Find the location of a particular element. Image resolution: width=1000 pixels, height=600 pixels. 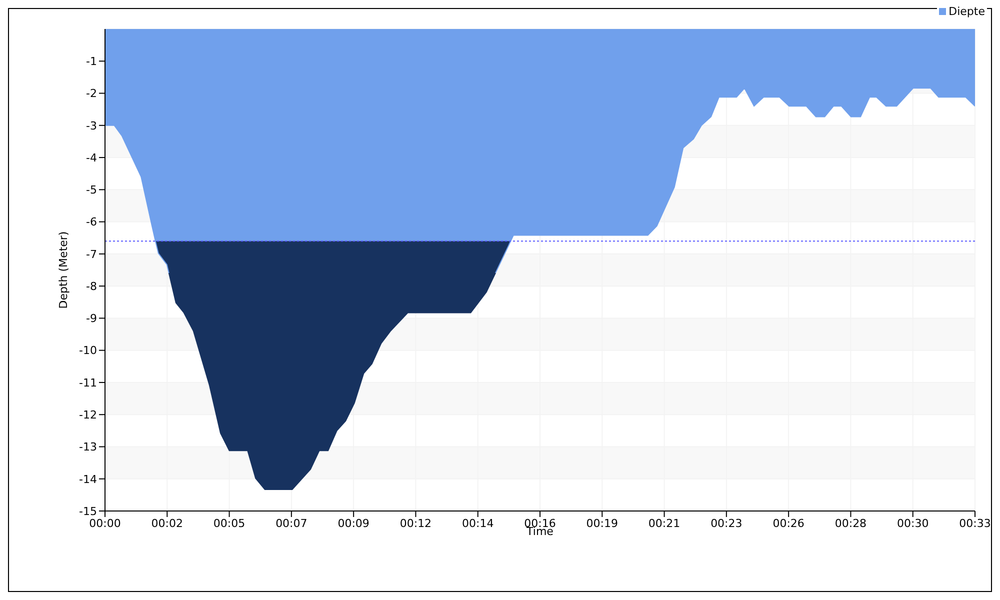

y-tick-label: -12 is located at coordinates (88, 415).